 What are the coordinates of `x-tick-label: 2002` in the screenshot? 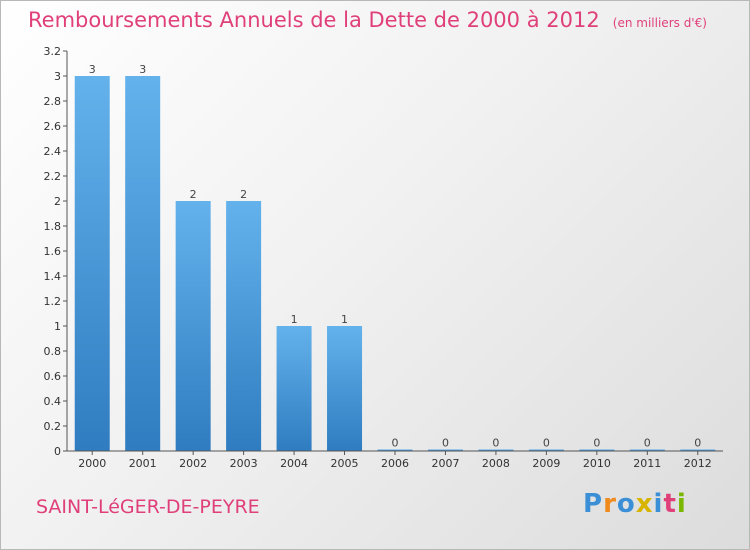 It's located at (193, 463).